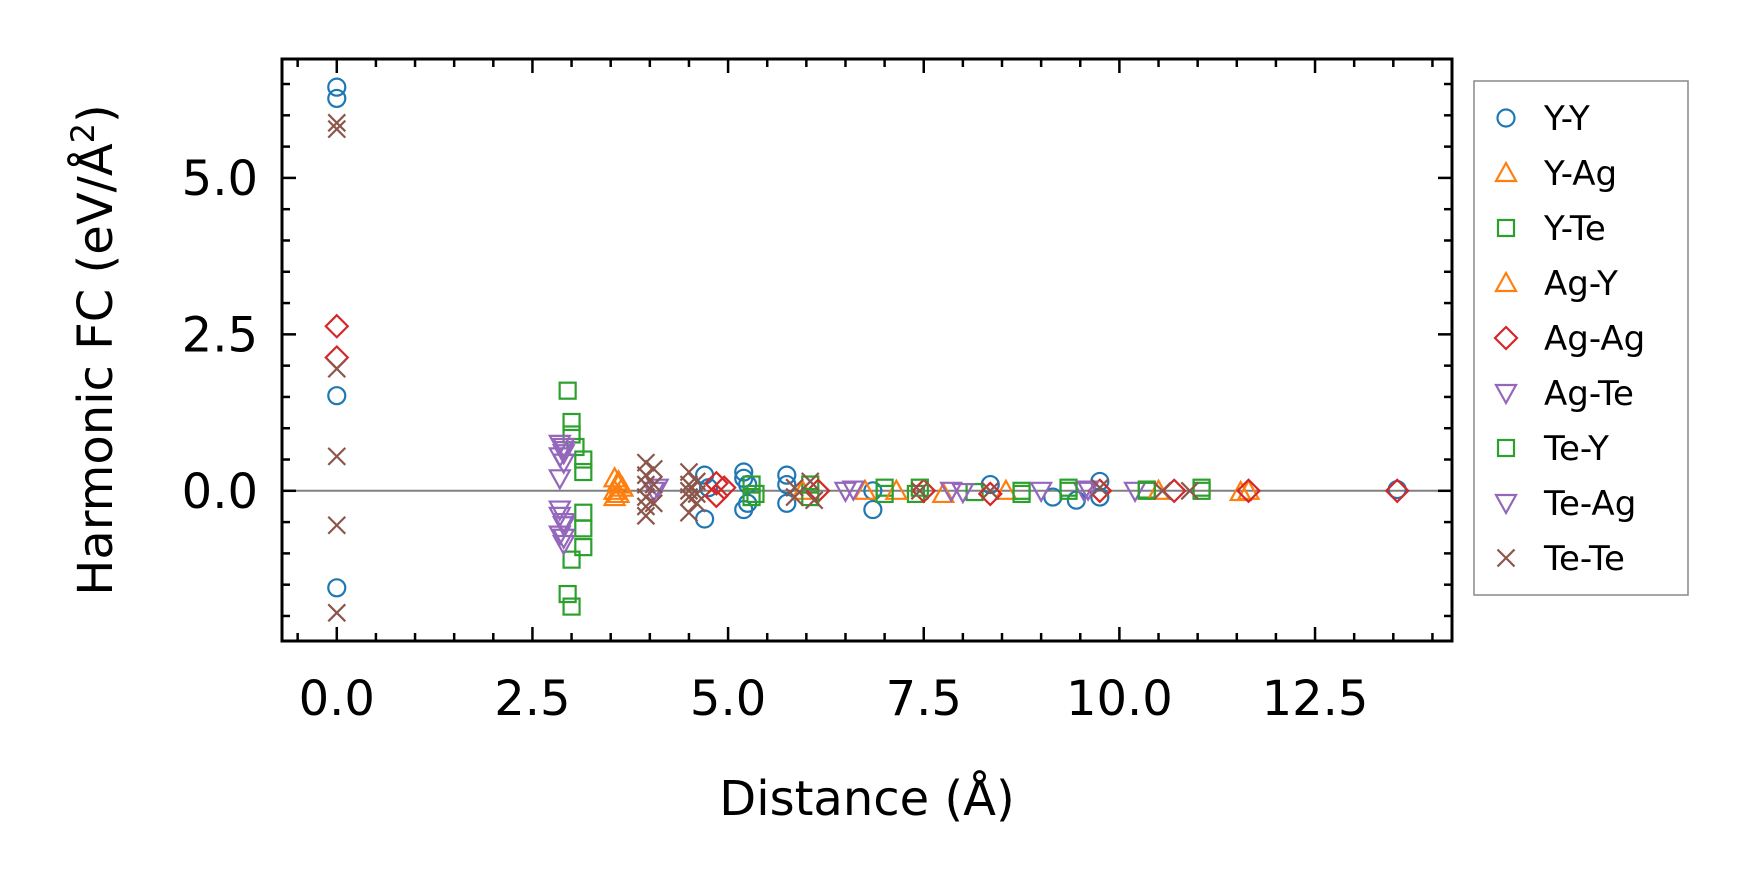  Describe the element at coordinates (1574, 229) in the screenshot. I see `legend-label: Y-Te` at that location.